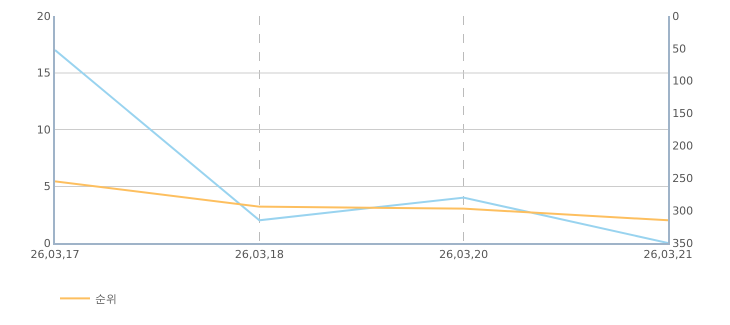 The height and width of the screenshot is (325, 730). What do you see at coordinates (259, 255) in the screenshot?
I see `x-tick-label: 26,03,18` at bounding box center [259, 255].